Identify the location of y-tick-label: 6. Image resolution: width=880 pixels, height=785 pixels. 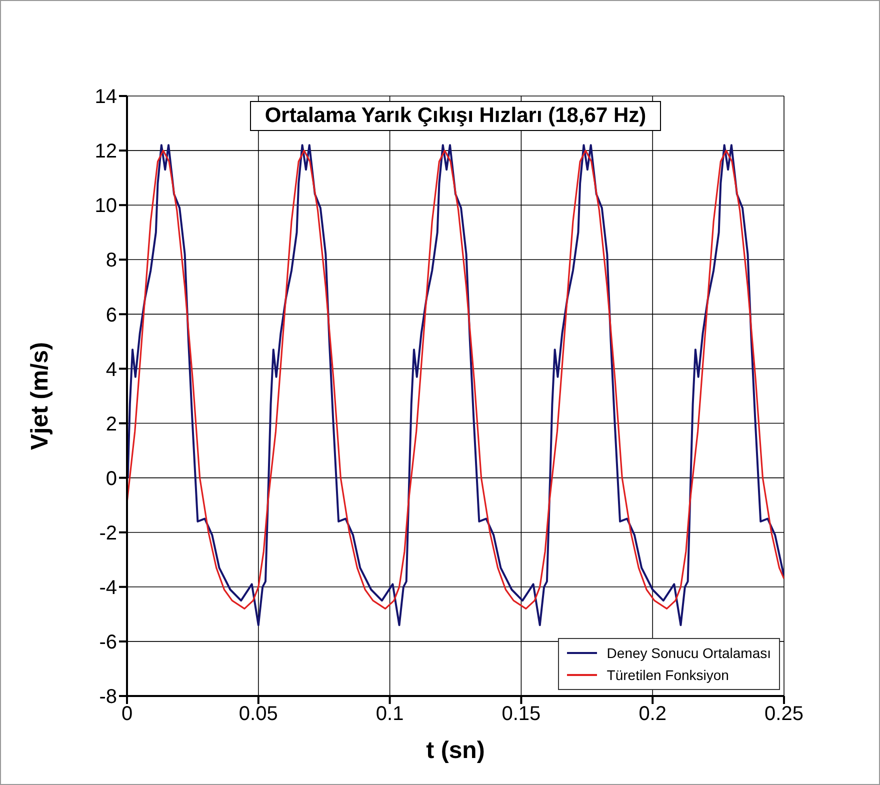
(111, 315).